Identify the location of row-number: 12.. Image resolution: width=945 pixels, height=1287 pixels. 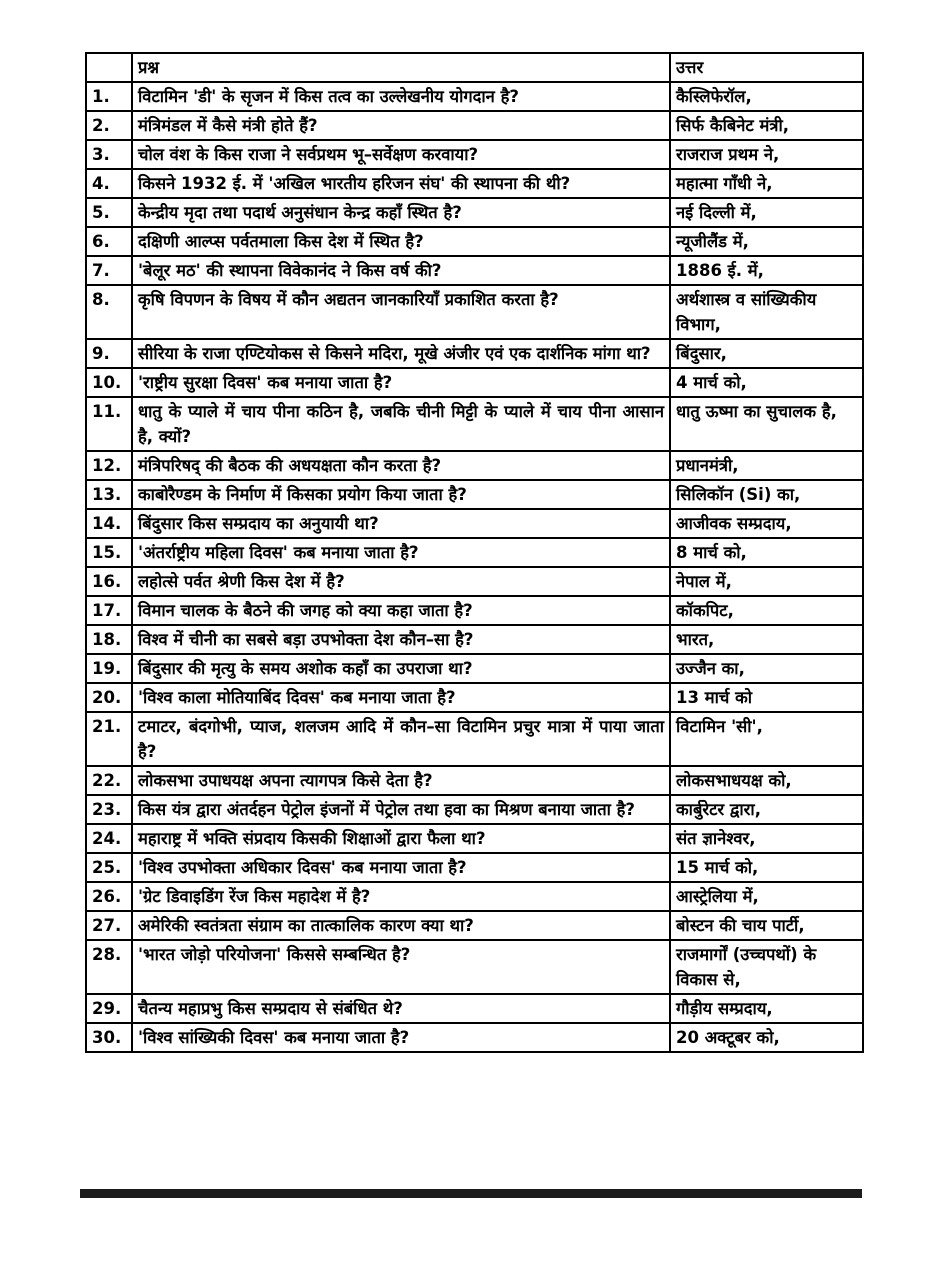
(109, 465).